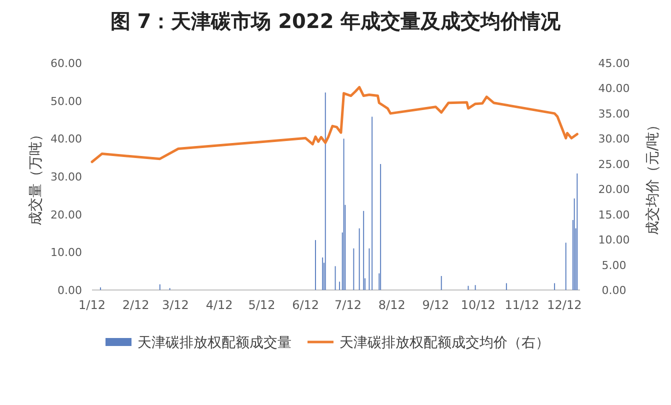  What do you see at coordinates (66, 139) in the screenshot?
I see `y-tick-label: 40.00` at bounding box center [66, 139].